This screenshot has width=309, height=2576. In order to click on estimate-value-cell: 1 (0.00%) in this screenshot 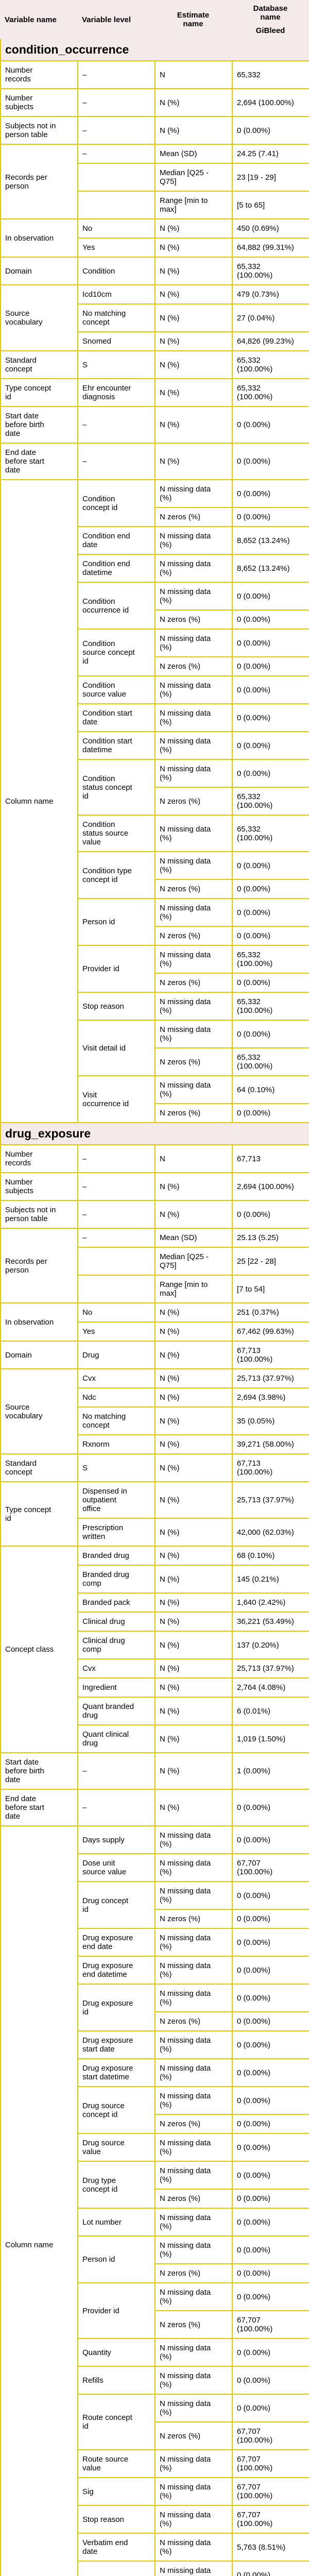, I will do `click(270, 1771)`.